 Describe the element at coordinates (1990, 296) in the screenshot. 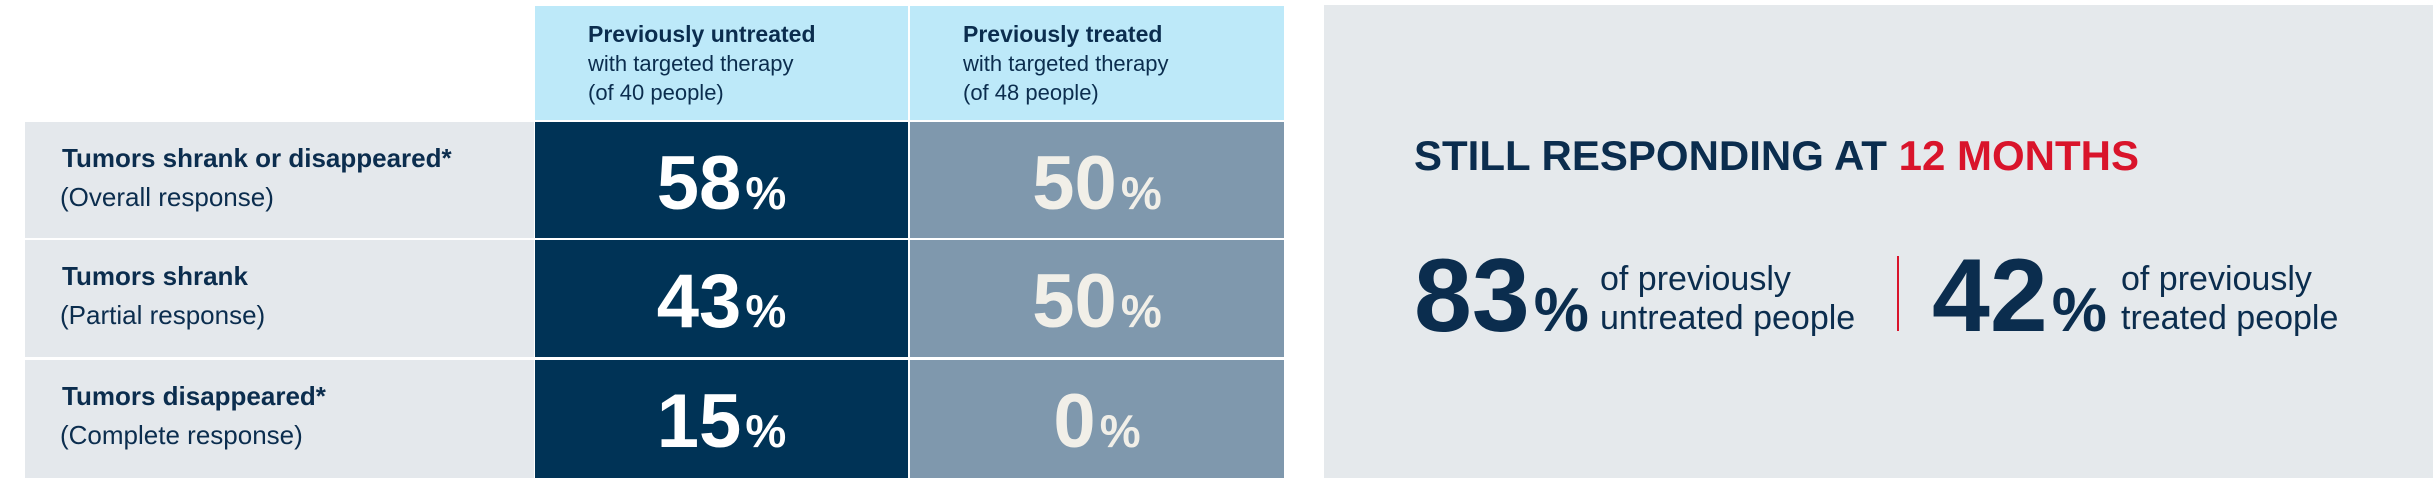

I see `stat-number: 42` at that location.